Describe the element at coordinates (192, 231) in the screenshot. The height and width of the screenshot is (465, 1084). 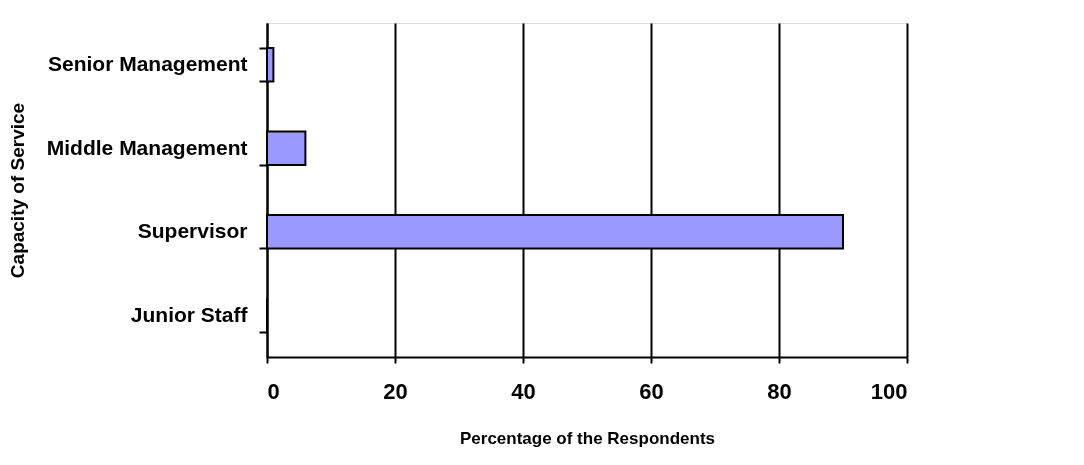
I see `y-tick-label: Supervisor` at that location.